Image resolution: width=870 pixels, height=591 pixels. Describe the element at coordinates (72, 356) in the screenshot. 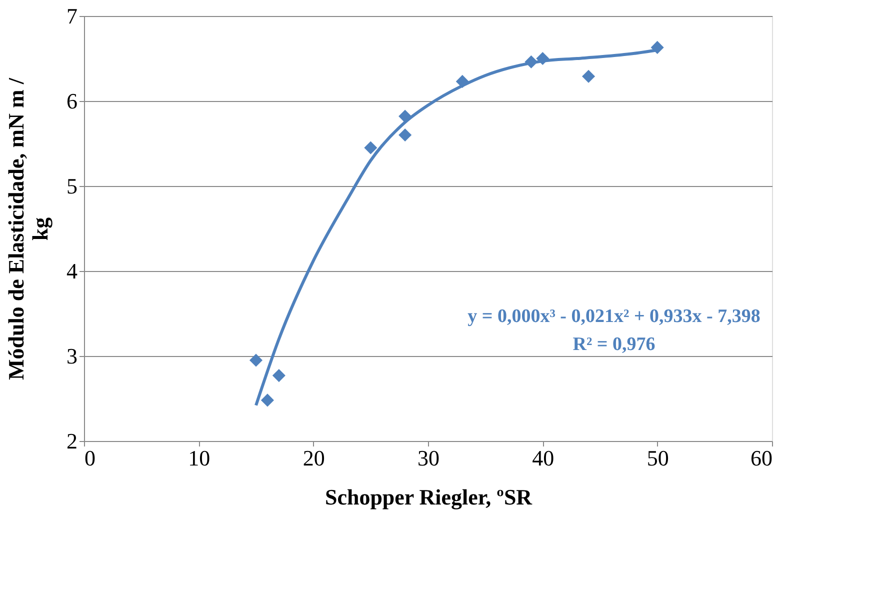

I see `y-tick-label: 3` at that location.